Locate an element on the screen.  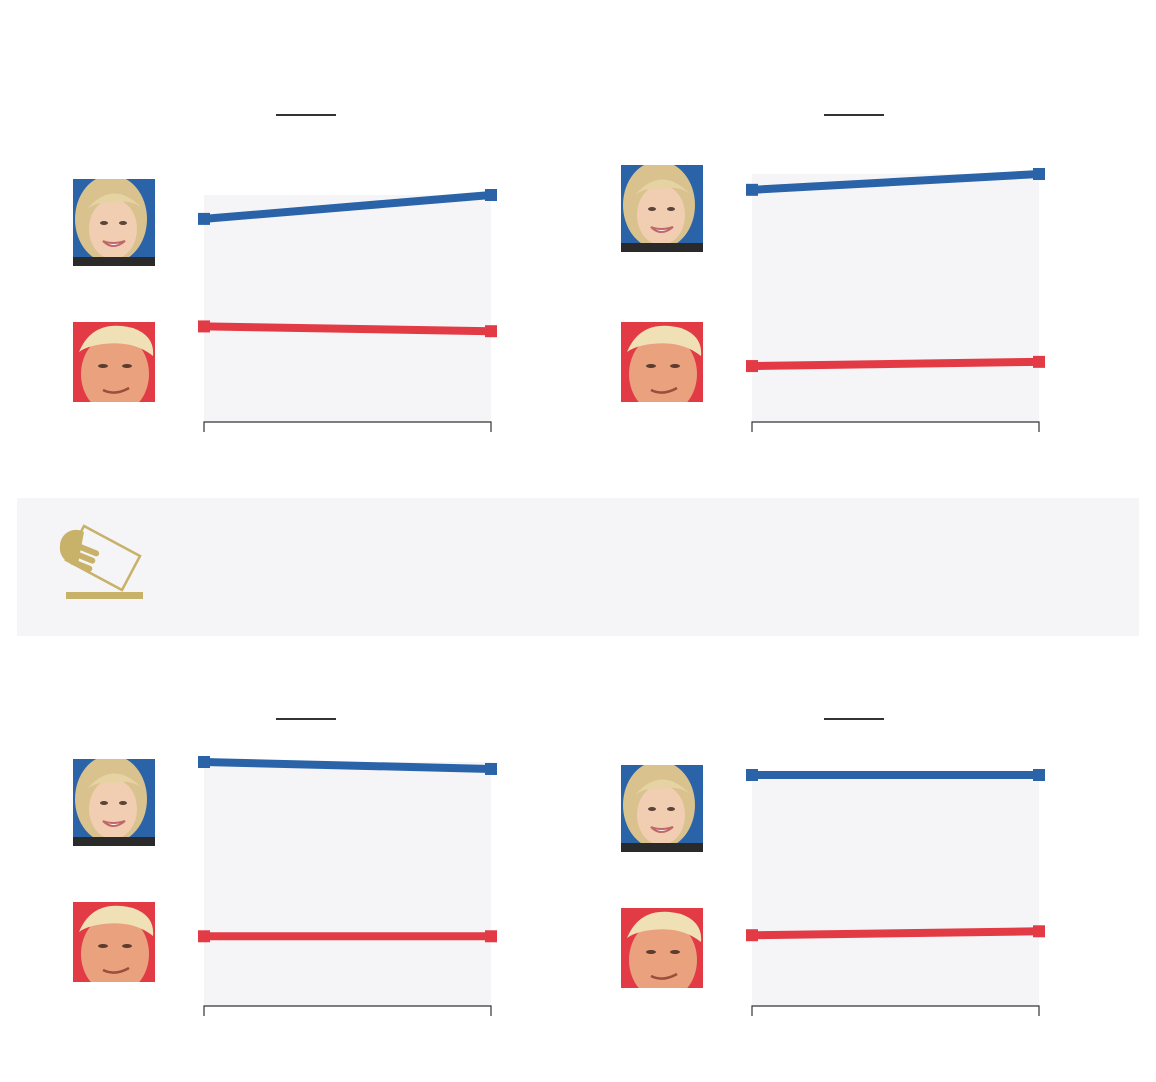
info-banner is located at coordinates (578, 567).